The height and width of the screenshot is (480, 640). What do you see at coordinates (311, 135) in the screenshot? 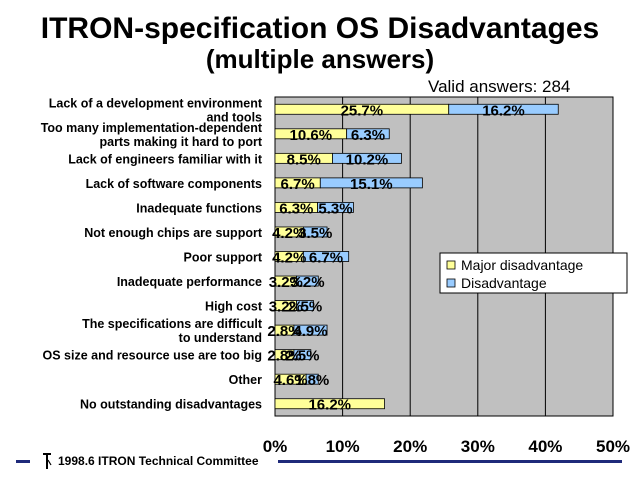
I see `data-label-major: 10.6%` at bounding box center [311, 135].